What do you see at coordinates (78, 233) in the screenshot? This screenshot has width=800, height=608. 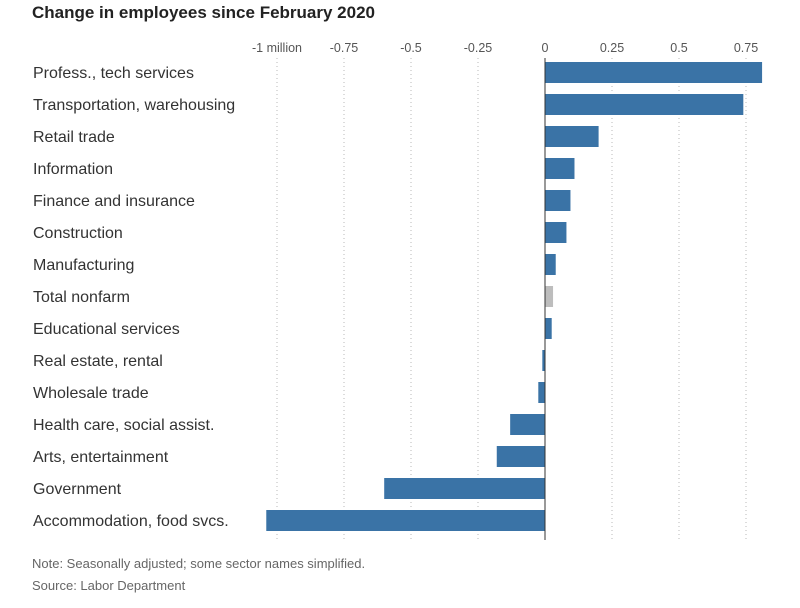 I see `category-label: Construction` at bounding box center [78, 233].